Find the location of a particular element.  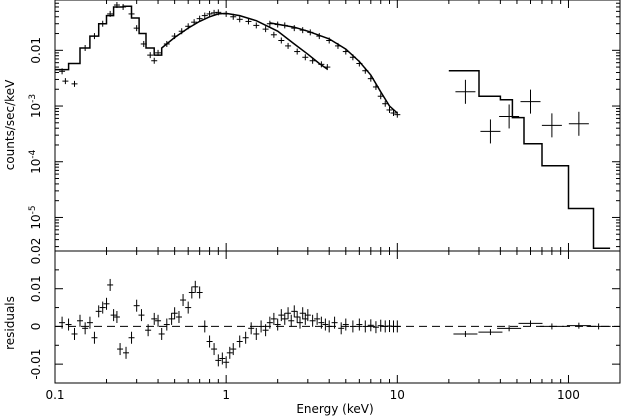

residual-y-tick-label: 0.02 is located at coordinates (36, 251).